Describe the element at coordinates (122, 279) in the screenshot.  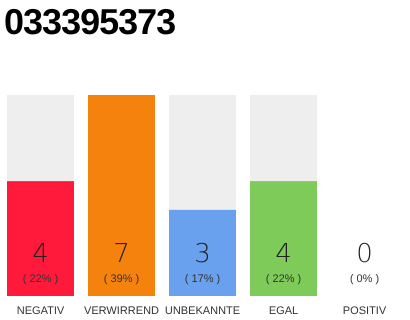
I see `annotation: ( 39% )` at that location.